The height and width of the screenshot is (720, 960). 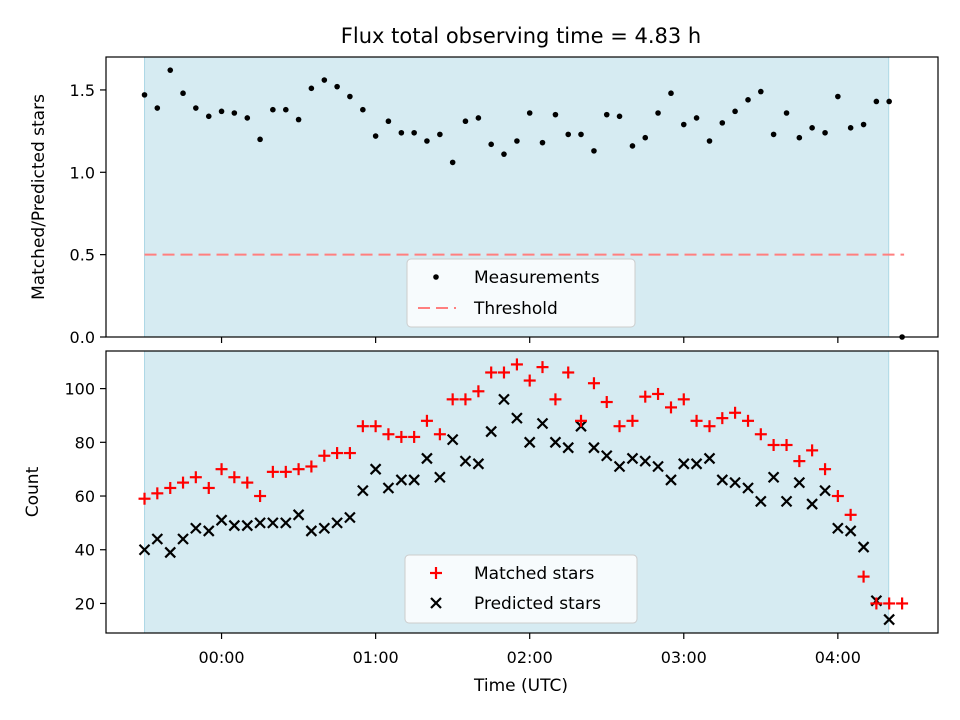 What do you see at coordinates (82, 172) in the screenshot?
I see `ratio-ytick-label: 1.0` at bounding box center [82, 172].